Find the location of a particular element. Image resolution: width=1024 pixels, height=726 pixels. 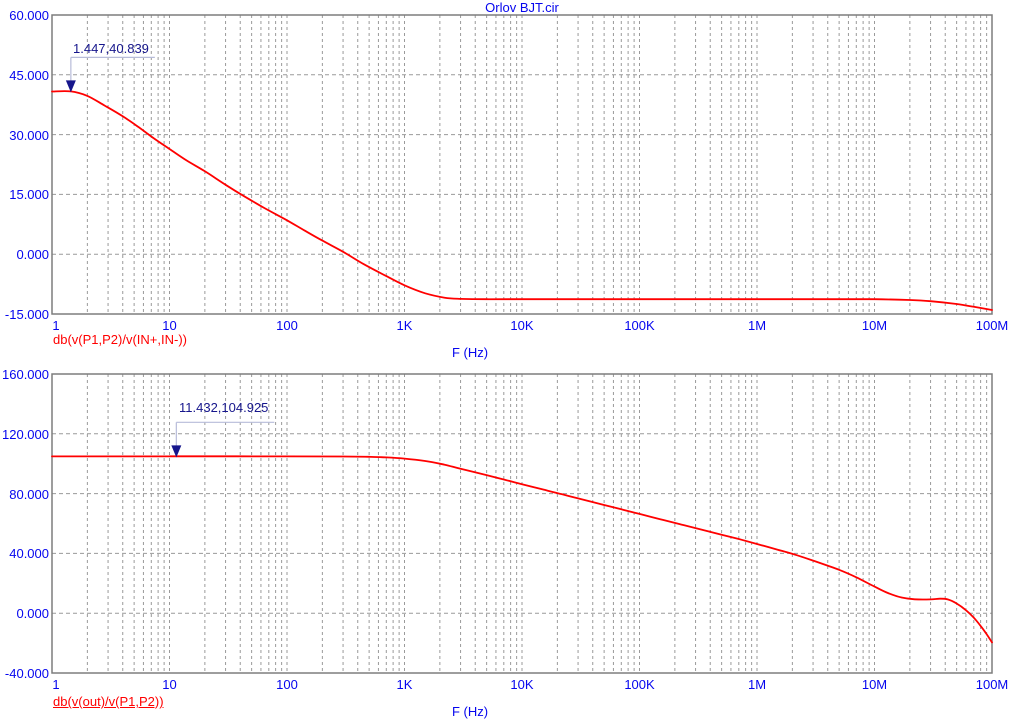

y-tick-label: 160.000 is located at coordinates (25, 374).